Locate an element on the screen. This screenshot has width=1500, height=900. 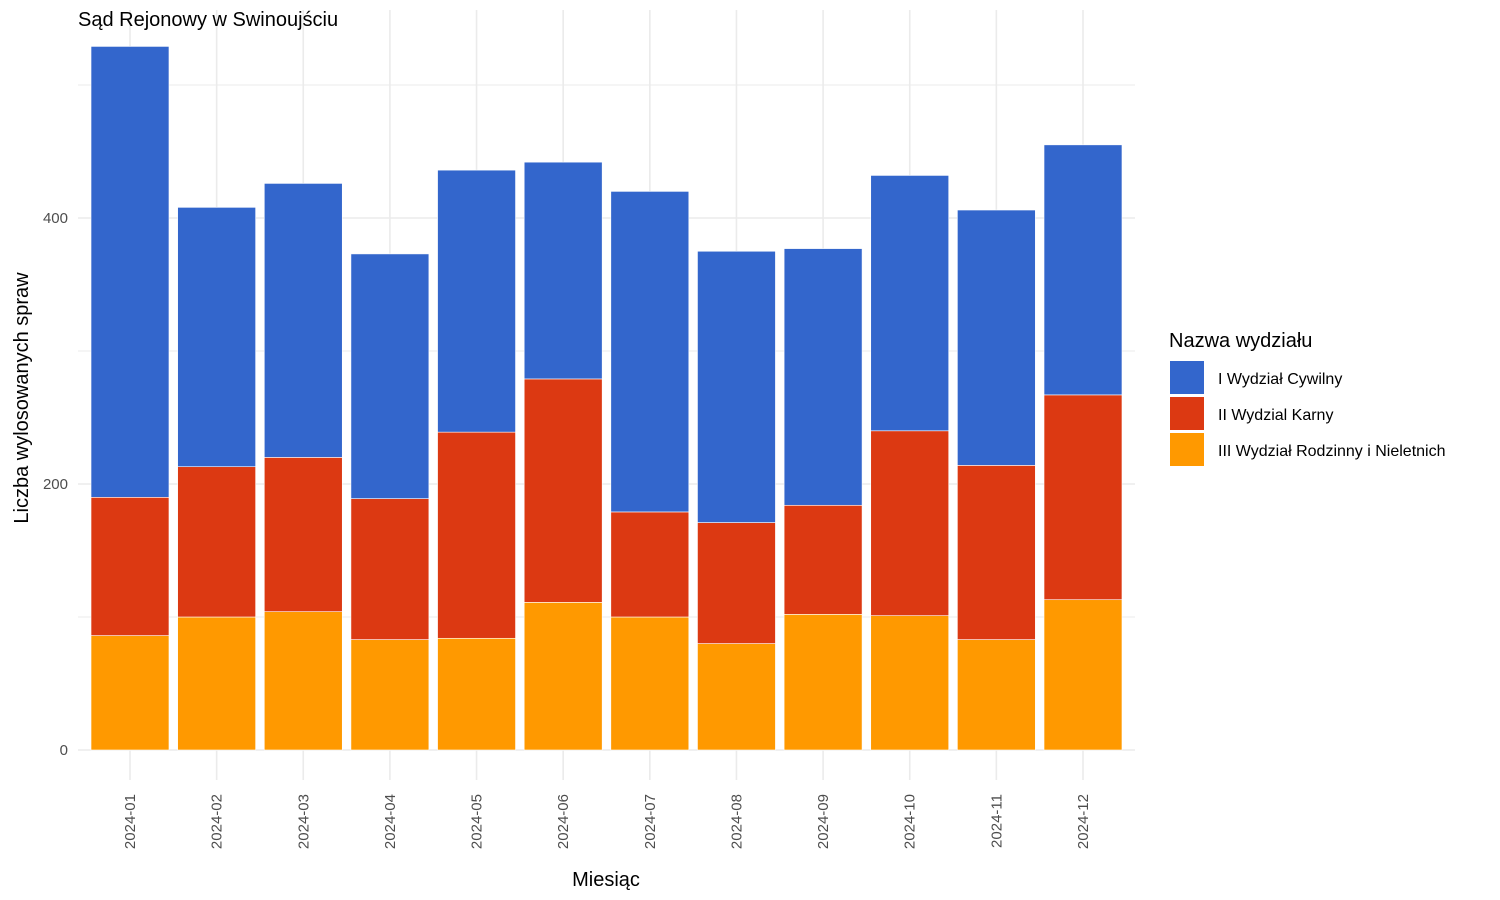
x-tick-label: 2024-01 is located at coordinates (130, 821).